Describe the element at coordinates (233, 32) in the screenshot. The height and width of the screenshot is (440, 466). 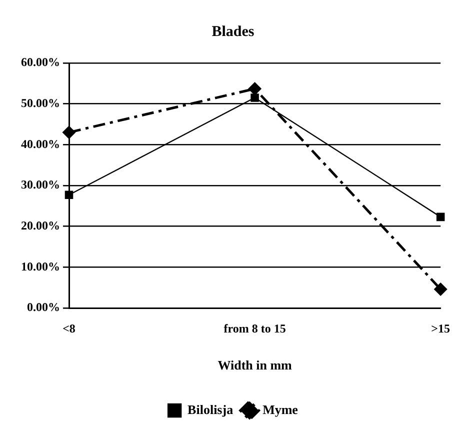
I see `chart-title: Blades` at that location.